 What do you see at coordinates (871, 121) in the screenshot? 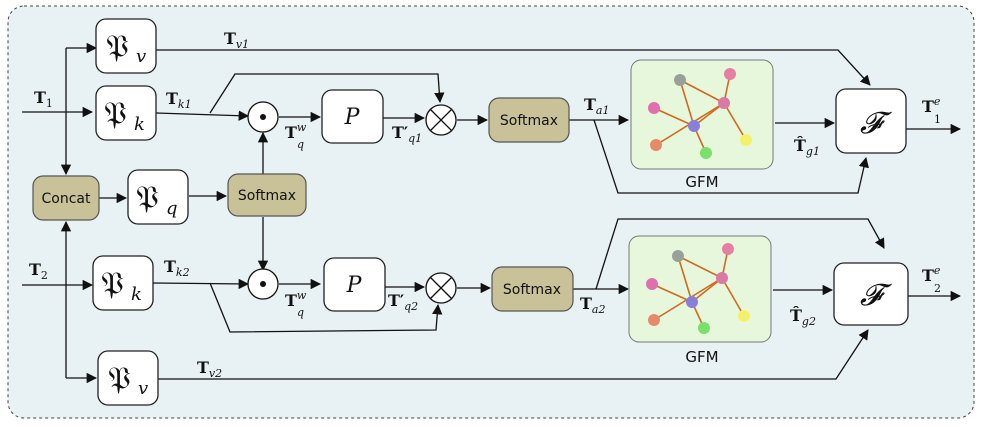
I see `fusion-top-block: 𝓕` at bounding box center [871, 121].